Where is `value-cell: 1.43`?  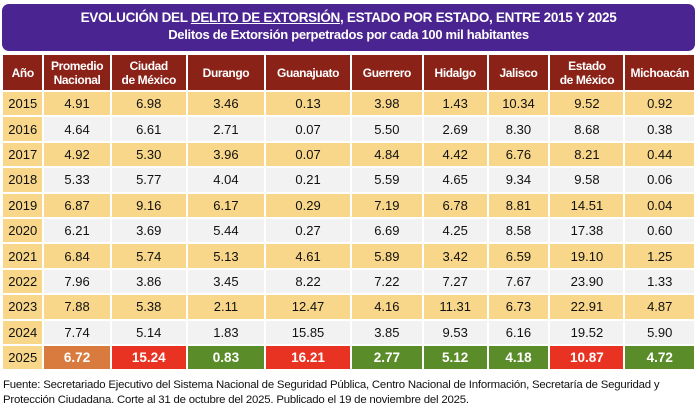 value-cell: 1.43 is located at coordinates (455, 104).